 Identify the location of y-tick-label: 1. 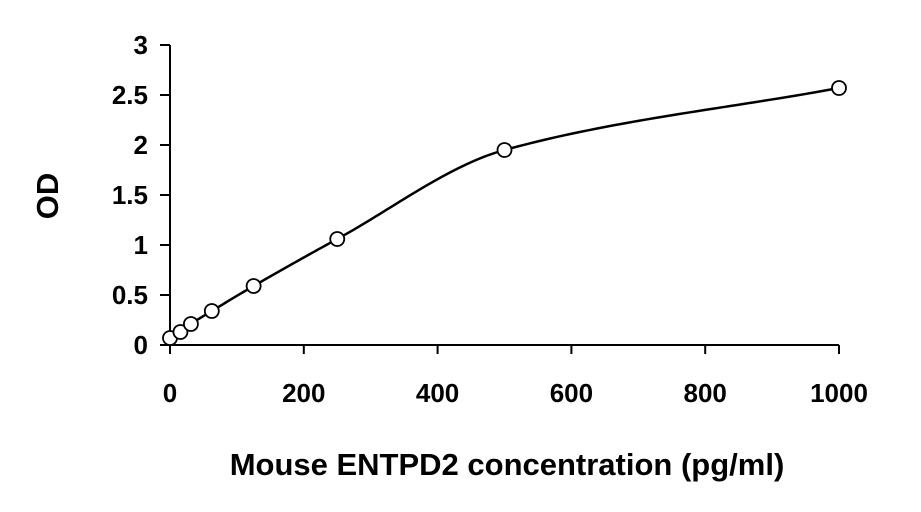
(141, 245).